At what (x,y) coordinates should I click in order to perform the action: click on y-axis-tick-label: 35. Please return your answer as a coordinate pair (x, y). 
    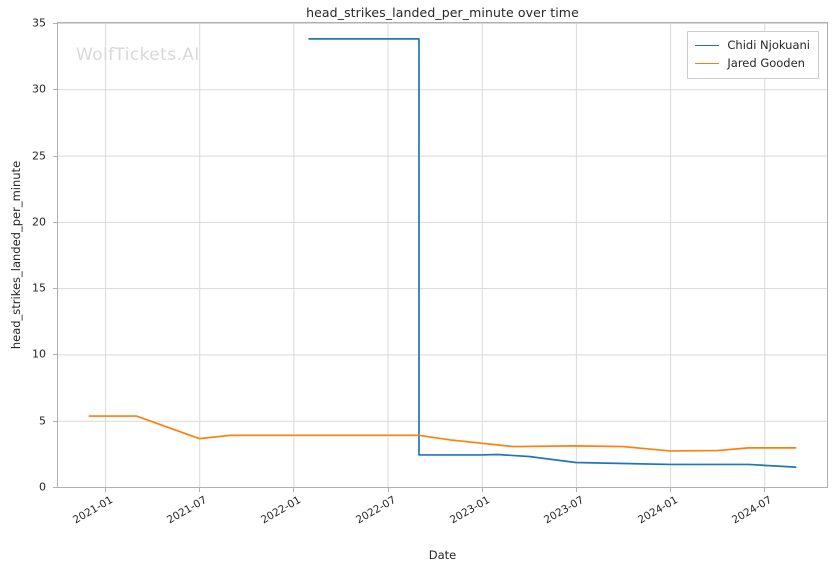
    Looking at the image, I should click on (39, 23).